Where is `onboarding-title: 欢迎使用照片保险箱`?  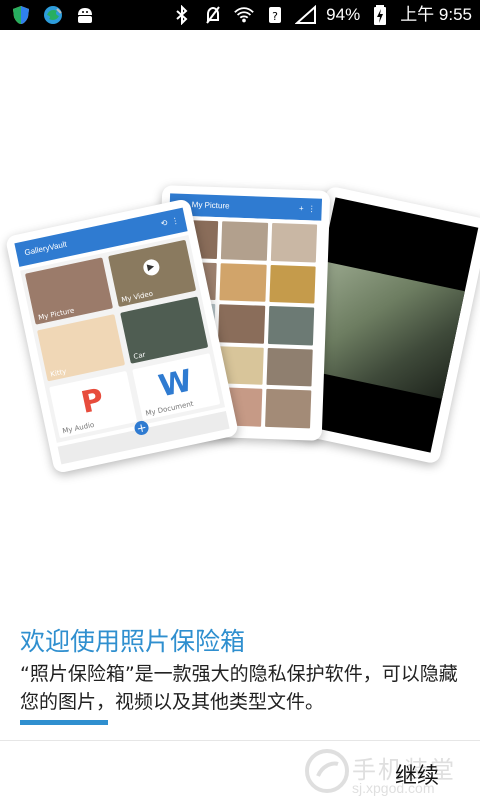 onboarding-title: 欢迎使用照片保险箱 is located at coordinates (133, 641).